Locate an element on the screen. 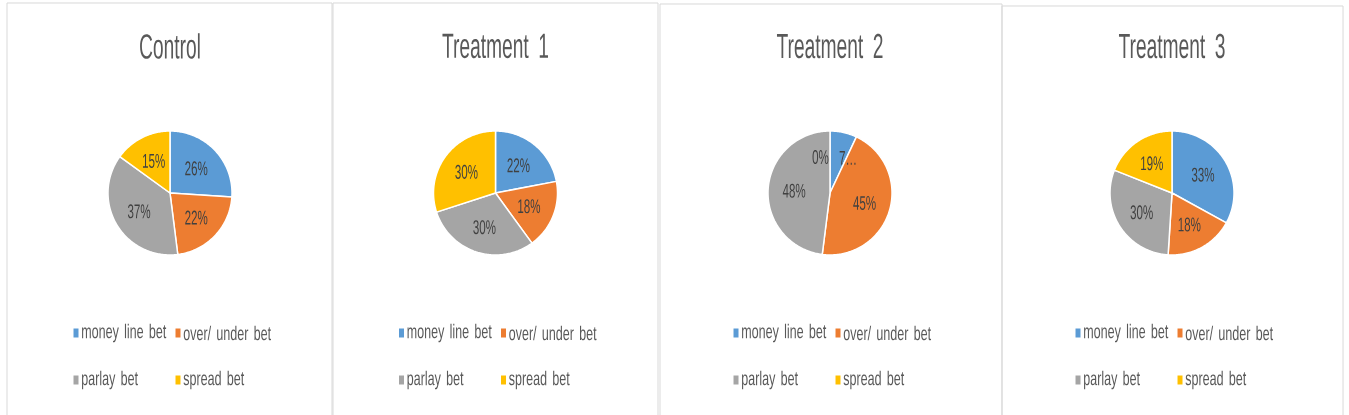 This screenshot has height=415, width=1349. data-label: 33% is located at coordinates (1203, 174).